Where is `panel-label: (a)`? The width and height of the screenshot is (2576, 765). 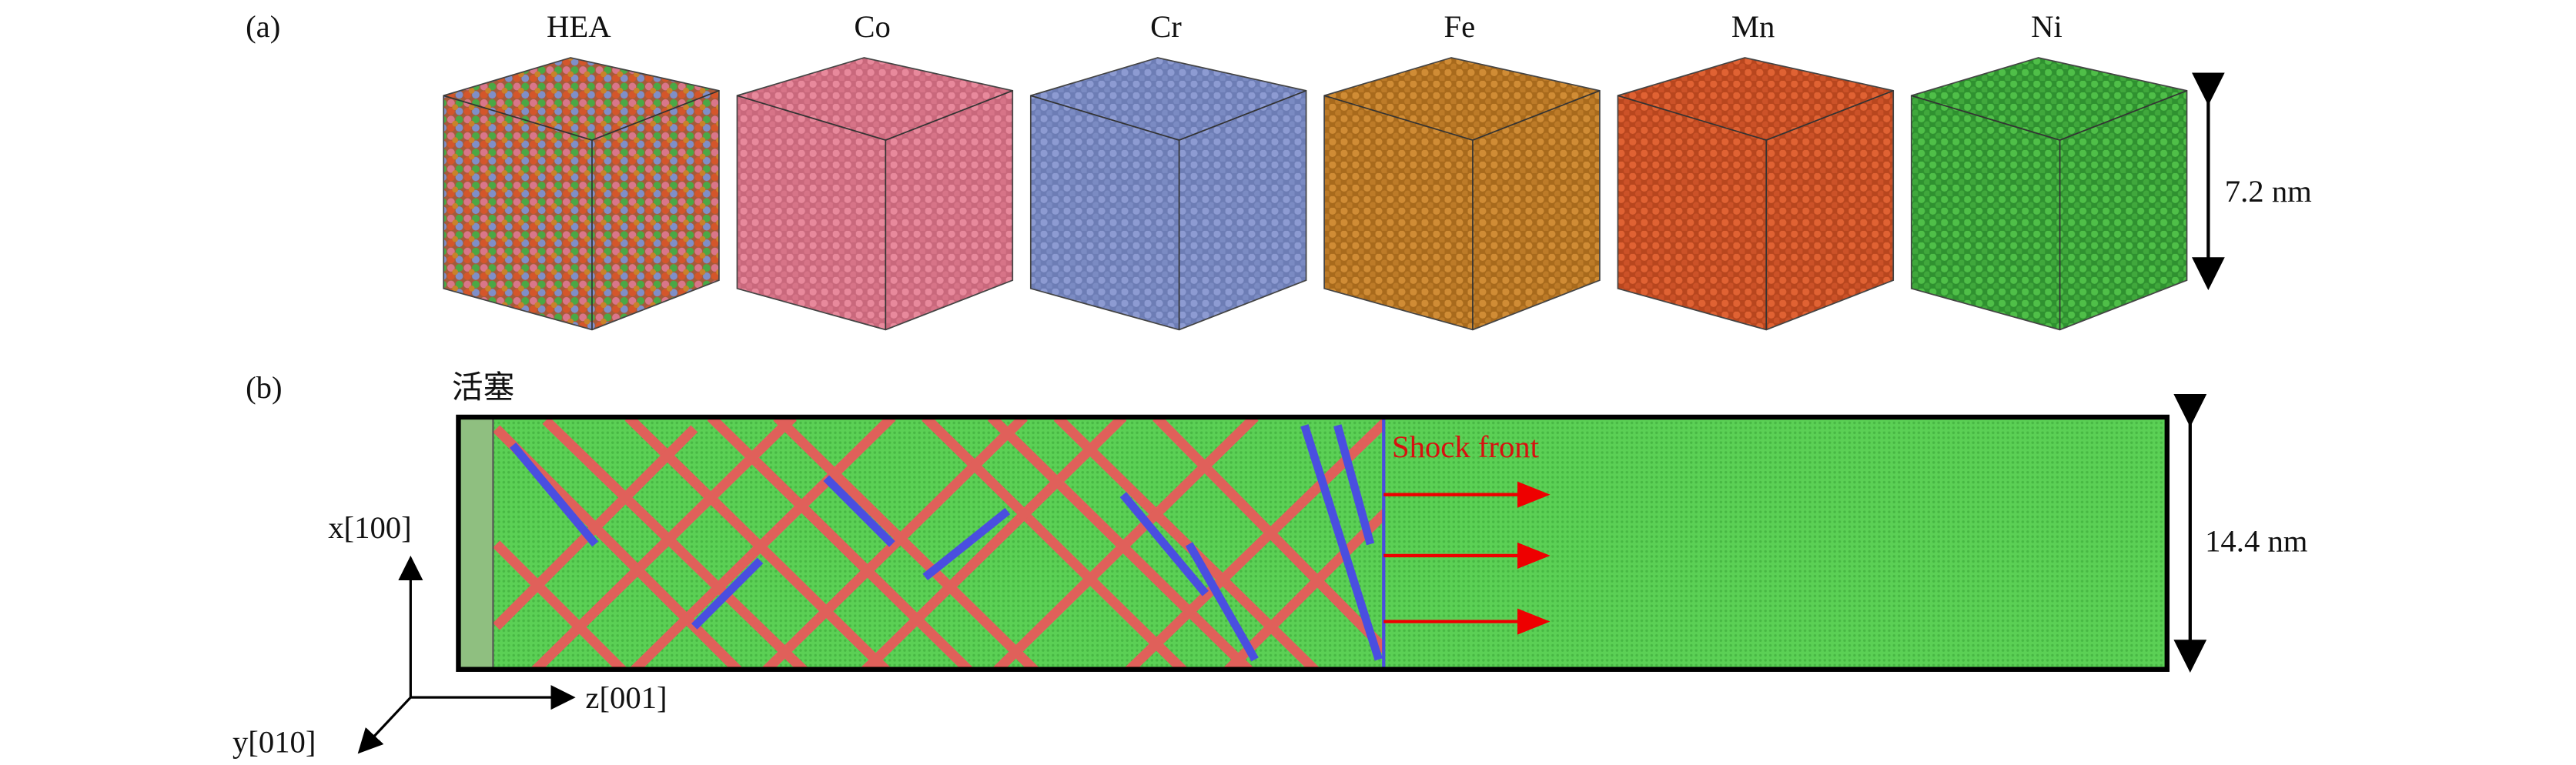
panel-label: (a) is located at coordinates (263, 26).